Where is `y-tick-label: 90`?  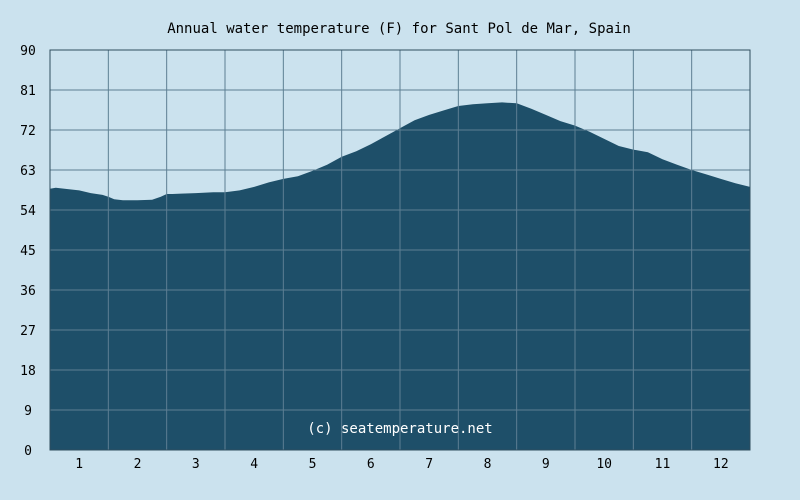 y-tick-label: 90 is located at coordinates (28, 51).